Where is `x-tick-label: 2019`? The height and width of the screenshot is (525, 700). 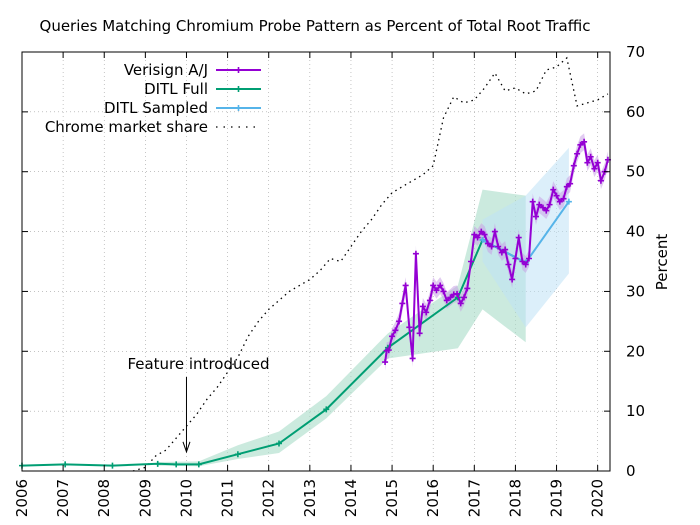
x-tick-label: 2019 is located at coordinates (557, 498).